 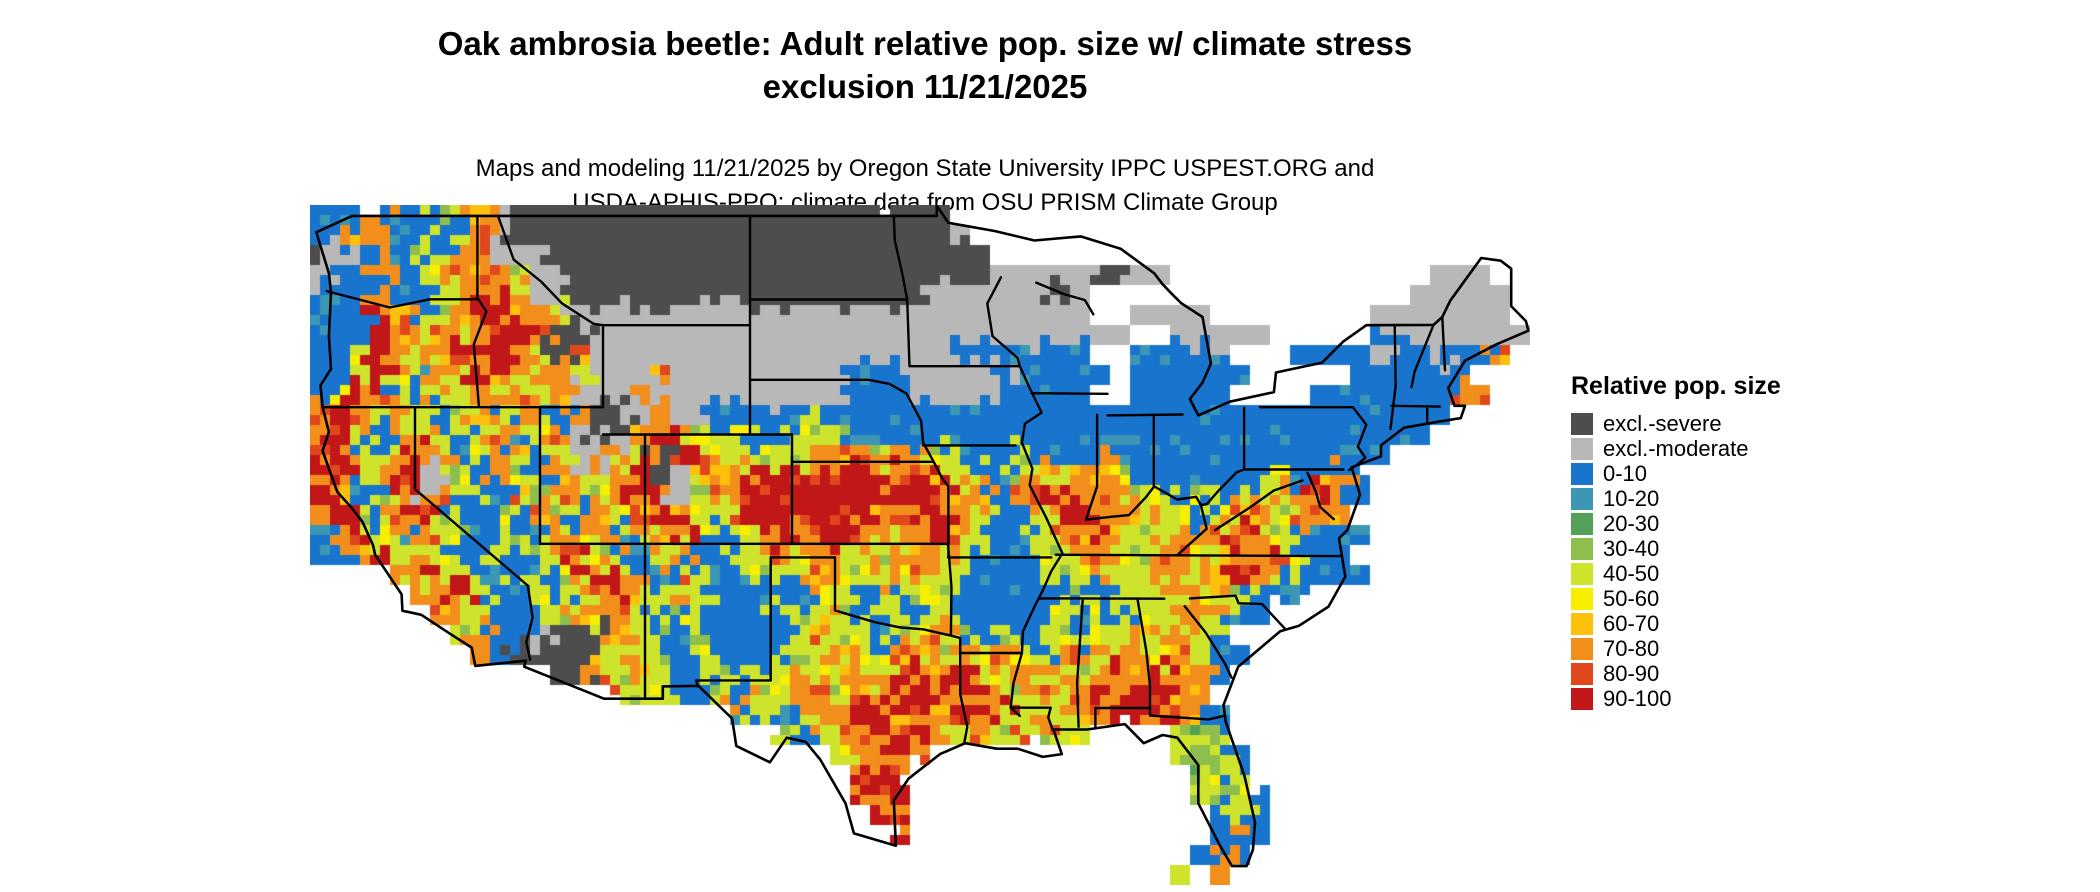 I want to click on legend-item: 60-70, so click(x=1676, y=623).